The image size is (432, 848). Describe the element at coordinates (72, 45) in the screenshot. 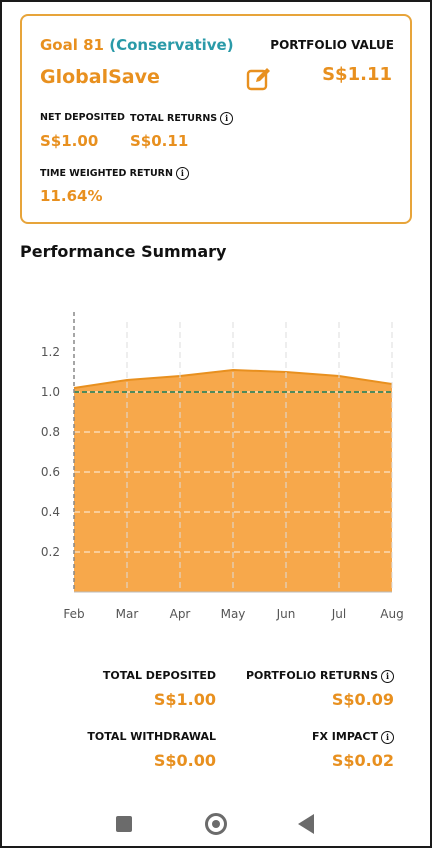

I see `goal-label: Goal 81` at that location.